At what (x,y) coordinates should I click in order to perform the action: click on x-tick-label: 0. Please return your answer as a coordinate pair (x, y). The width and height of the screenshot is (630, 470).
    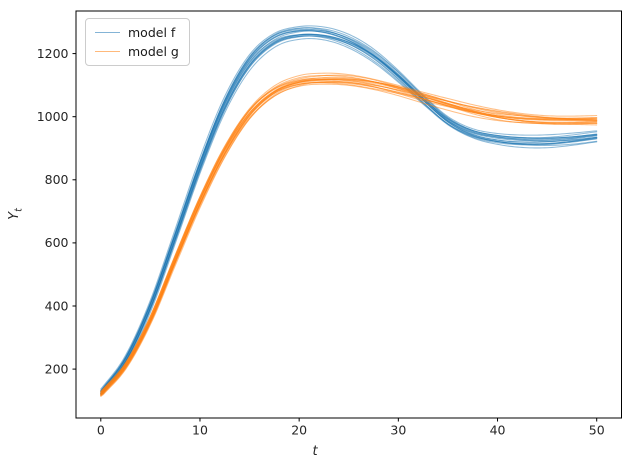
    Looking at the image, I should click on (101, 430).